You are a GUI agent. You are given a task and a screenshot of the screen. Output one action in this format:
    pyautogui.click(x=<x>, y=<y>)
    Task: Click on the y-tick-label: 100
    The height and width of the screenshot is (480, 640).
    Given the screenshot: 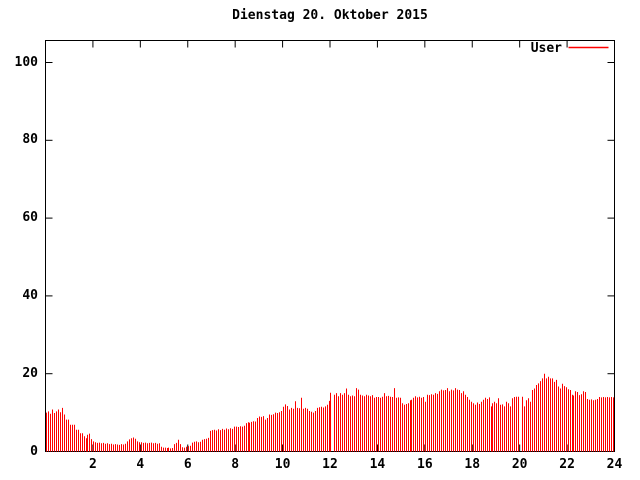 What is the action you would take?
    pyautogui.click(x=26, y=62)
    